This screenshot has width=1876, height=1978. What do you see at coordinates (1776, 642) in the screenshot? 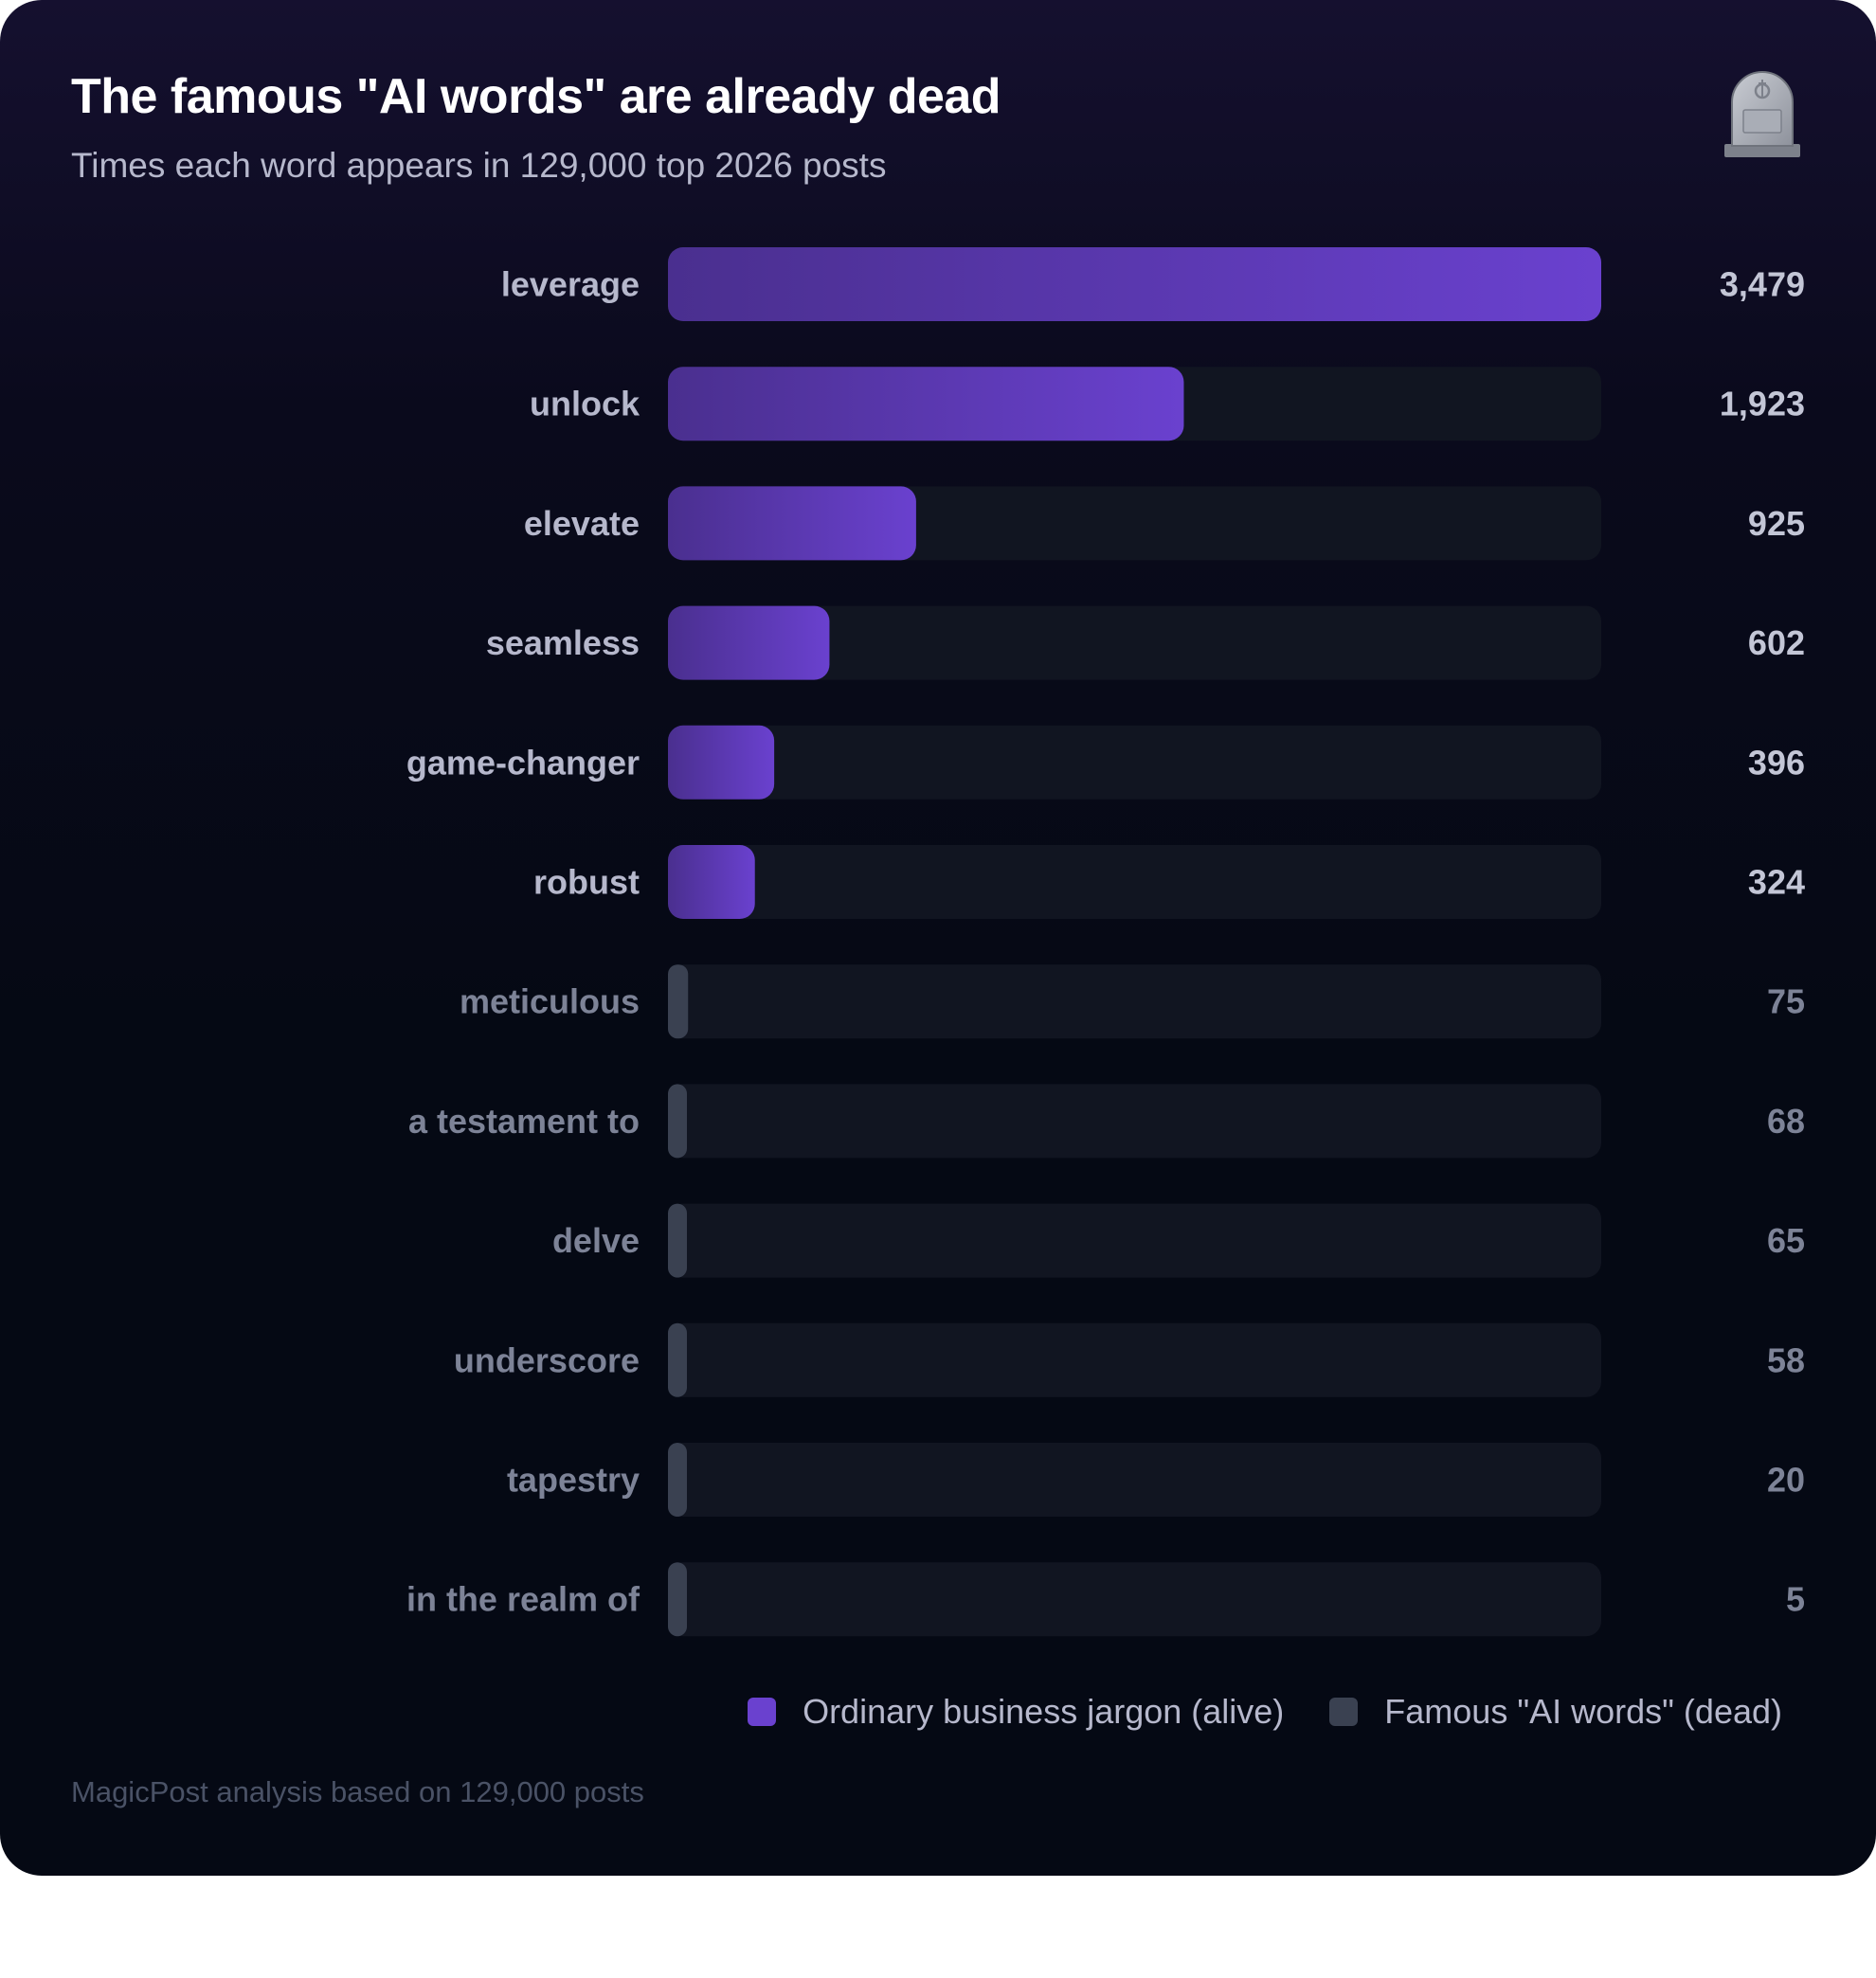
I see `value-label: 602` at bounding box center [1776, 642].